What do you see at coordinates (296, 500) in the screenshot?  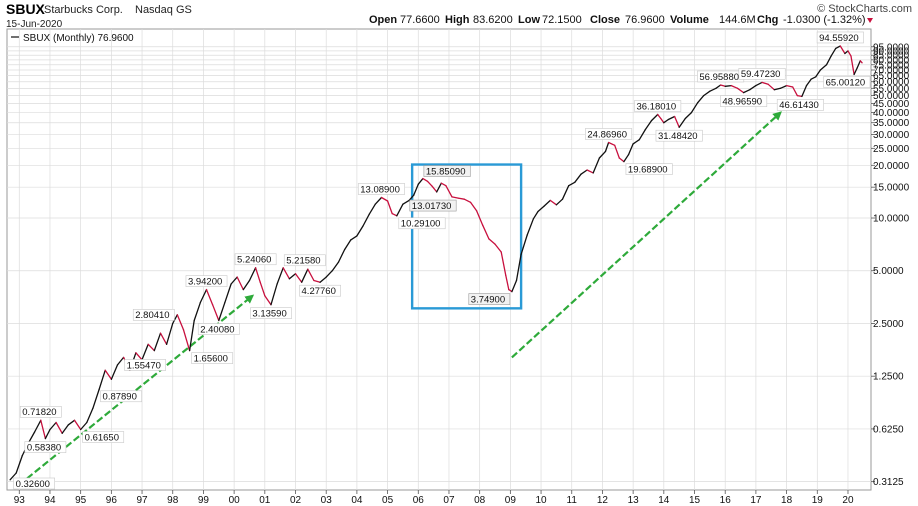 I see `x-tick-label: 02` at bounding box center [296, 500].